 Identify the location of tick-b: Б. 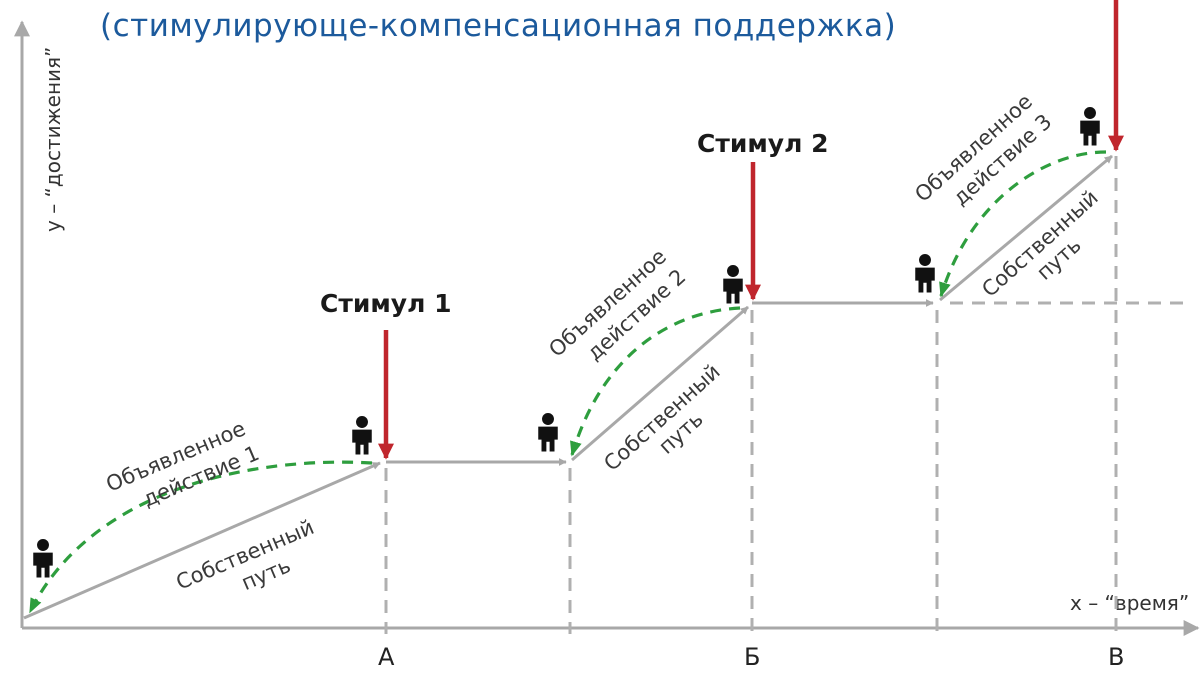
(752, 657).